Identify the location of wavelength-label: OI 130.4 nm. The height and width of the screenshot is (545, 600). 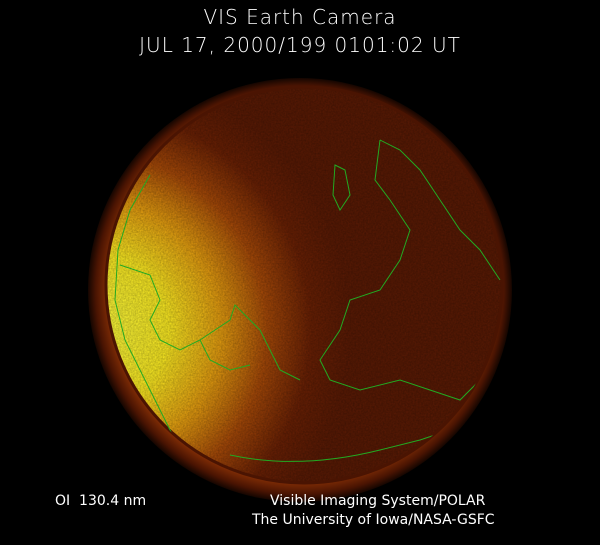
(101, 501).